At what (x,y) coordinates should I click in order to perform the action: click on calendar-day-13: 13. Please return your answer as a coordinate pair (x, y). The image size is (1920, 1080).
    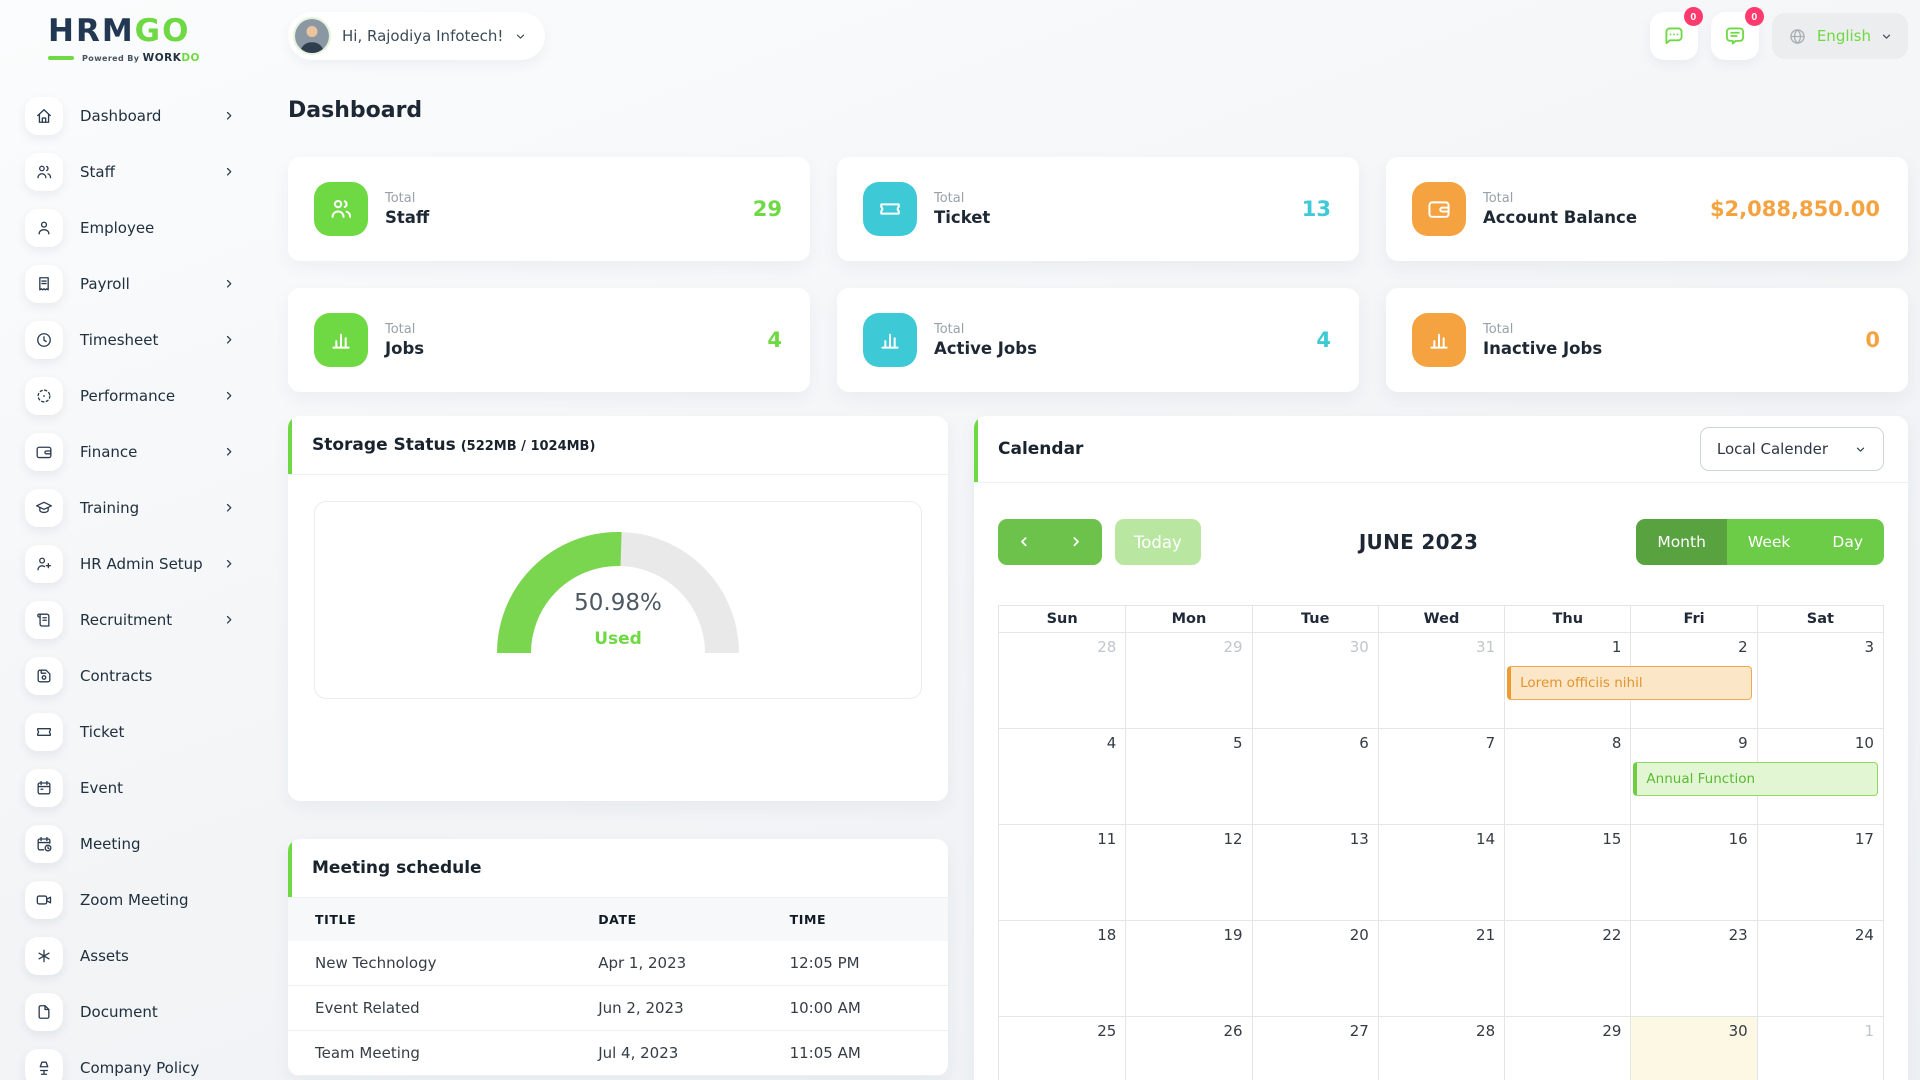
    Looking at the image, I should click on (1314, 872).